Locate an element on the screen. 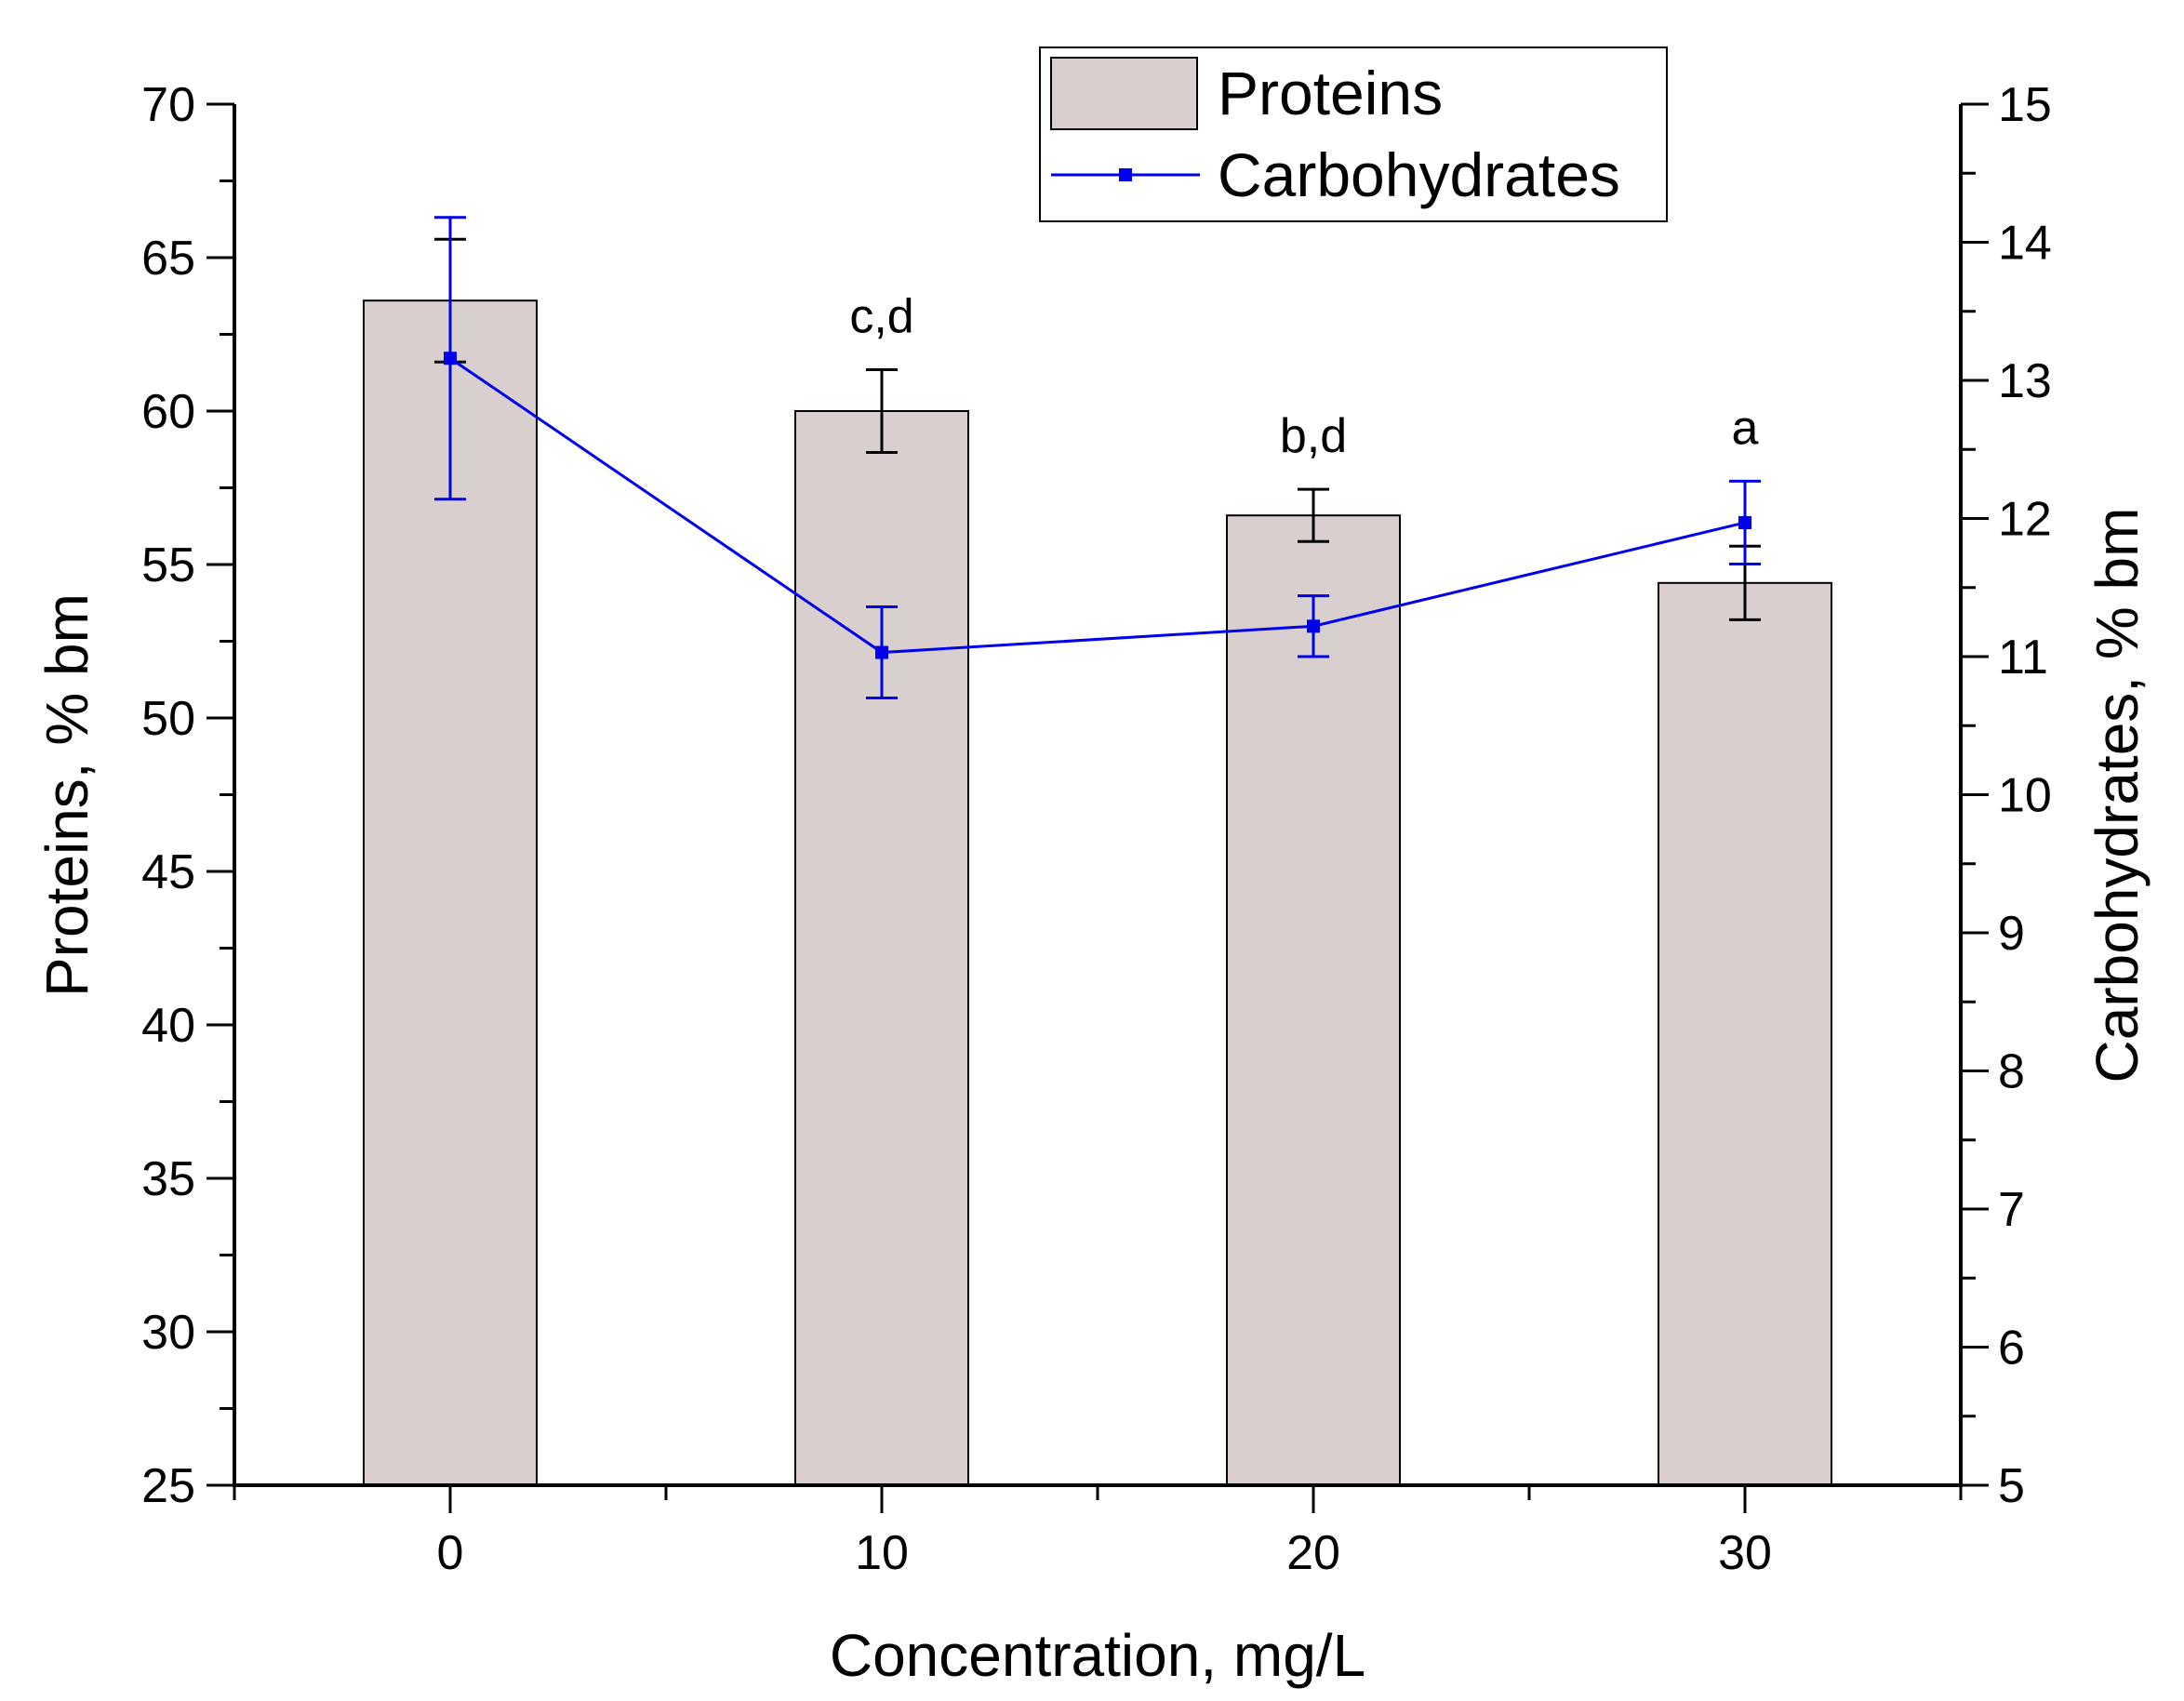 This screenshot has width=2184, height=1701. left-tick-label-70: 70 is located at coordinates (168, 105).